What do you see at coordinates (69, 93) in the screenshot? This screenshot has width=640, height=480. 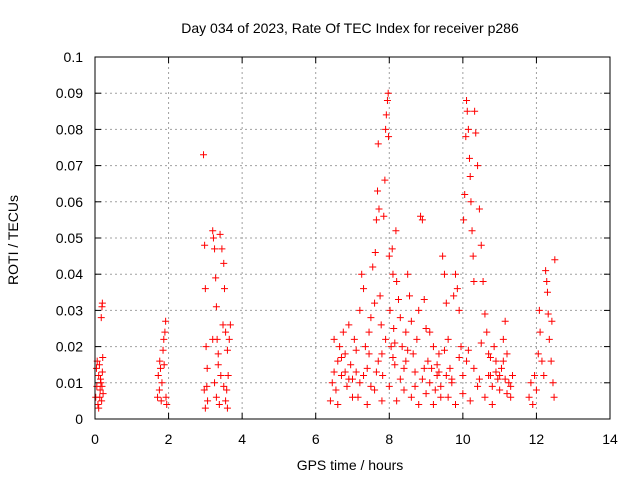 I see `y-tick-label: 0.09` at bounding box center [69, 93].